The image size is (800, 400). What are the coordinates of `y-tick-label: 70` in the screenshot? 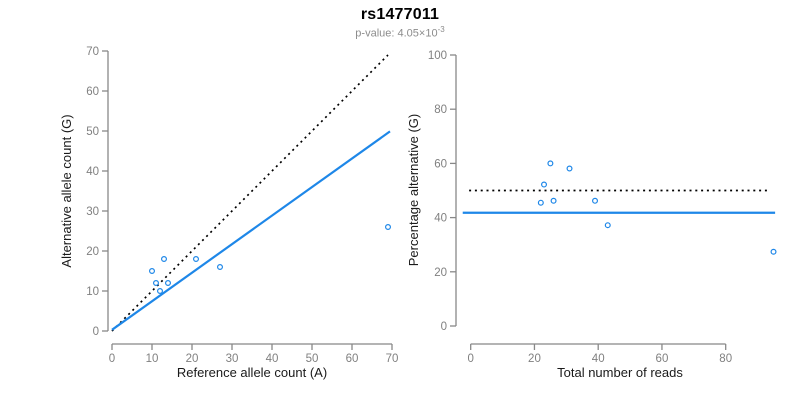 It's located at (92, 52).